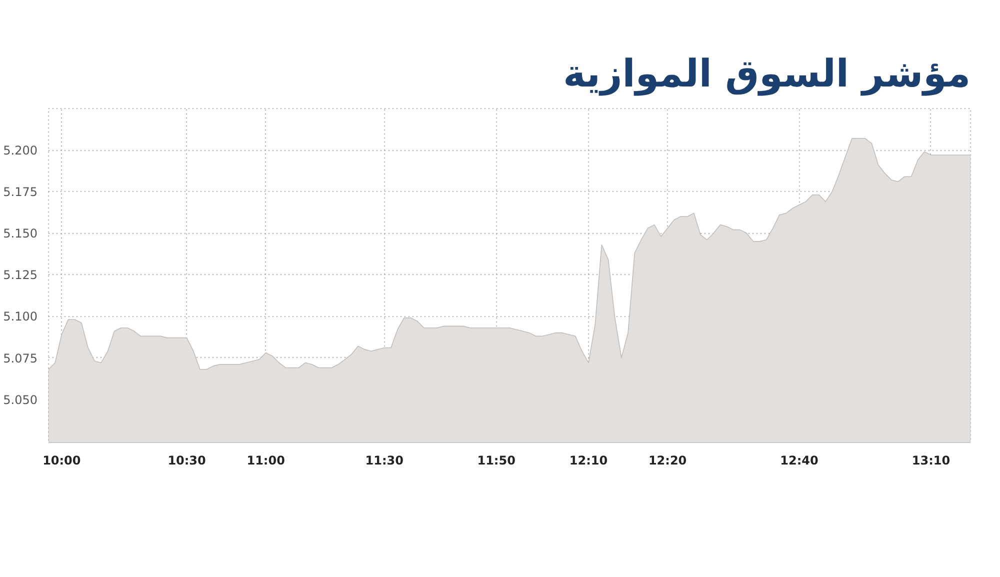 This screenshot has width=1000, height=577. I want to click on y-tick-label: 5.200, so click(20, 151).